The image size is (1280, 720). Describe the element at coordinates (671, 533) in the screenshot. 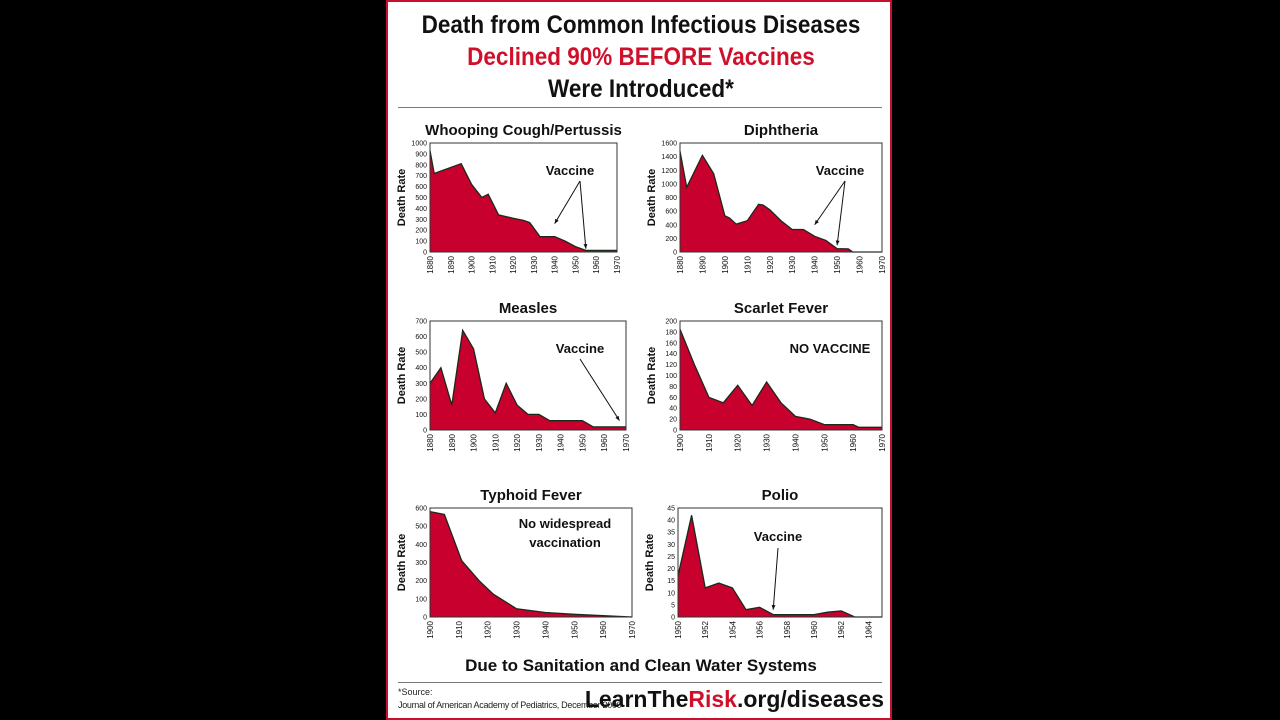

I see `y-tick-label: 35` at that location.